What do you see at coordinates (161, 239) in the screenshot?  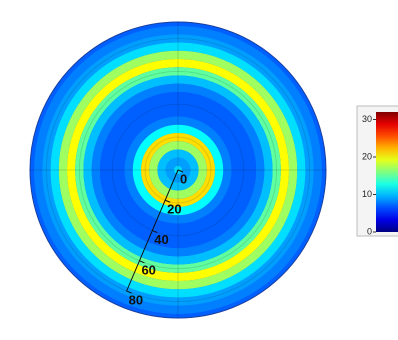 I see `r-tick-label: 40` at bounding box center [161, 239].